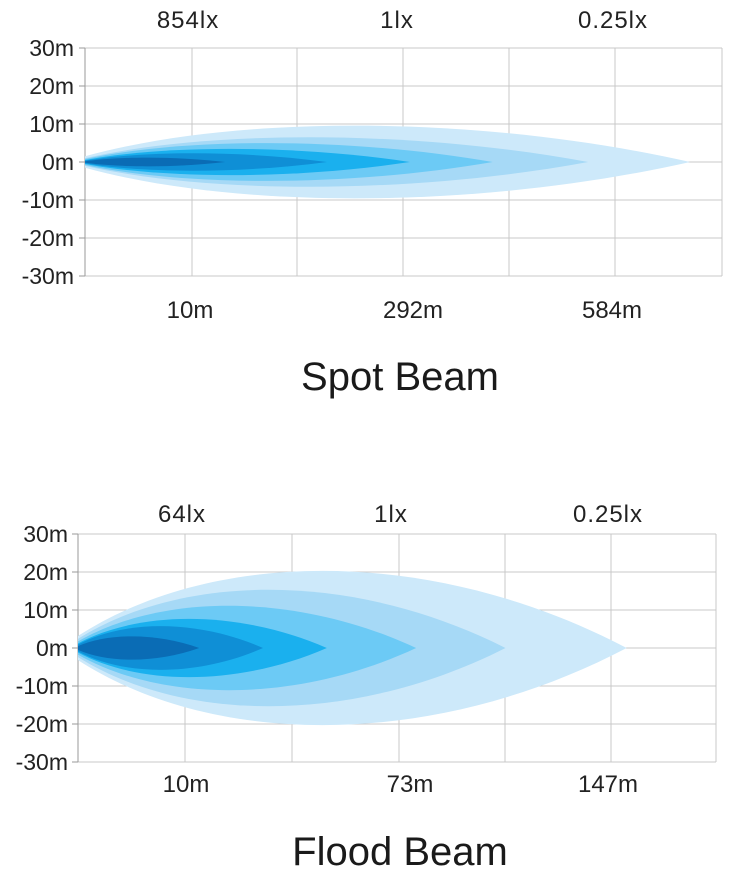 The image size is (731, 878). Describe the element at coordinates (188, 20) in the screenshot. I see `lux-label: 854lx` at that location.